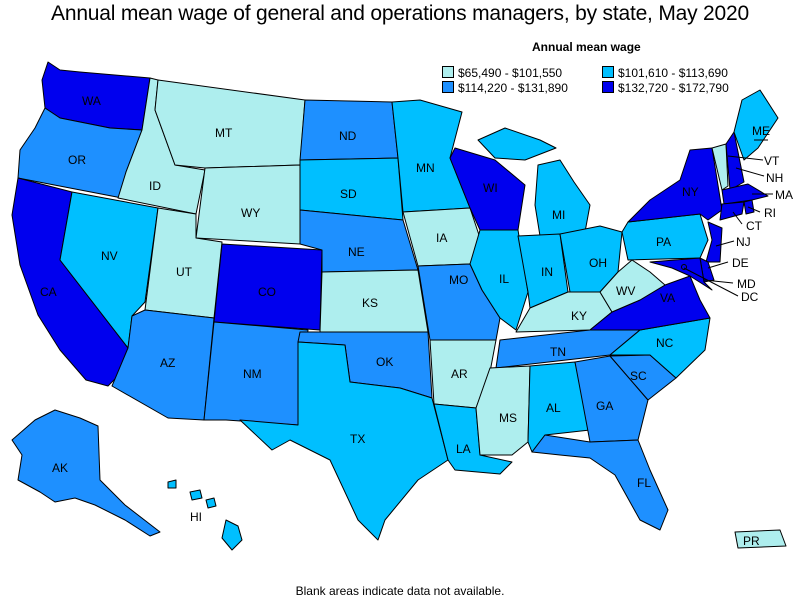 The image size is (800, 600). Describe the element at coordinates (513, 88) in the screenshot. I see `legend-label-tier-2: $114,220 - $131,890` at that location.